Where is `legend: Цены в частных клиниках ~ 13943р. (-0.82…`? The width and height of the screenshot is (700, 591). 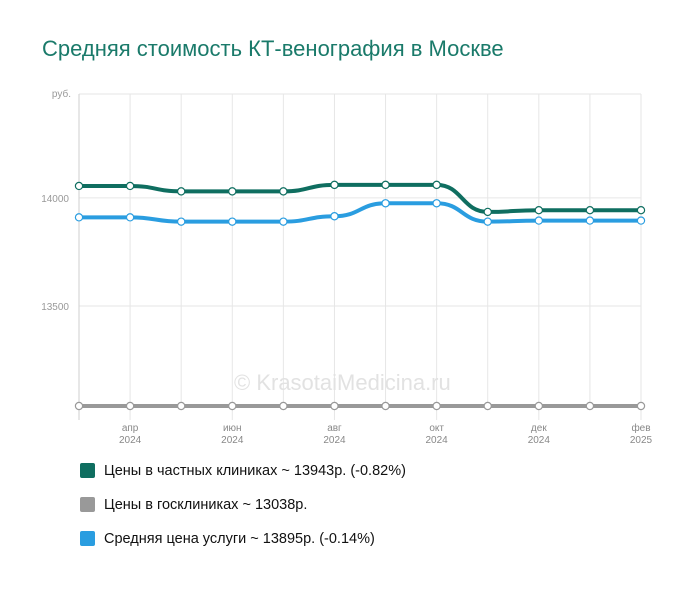 legend: Цены в частных клиниках ~ 13943р. (-0.82… is located at coordinates (243, 513).